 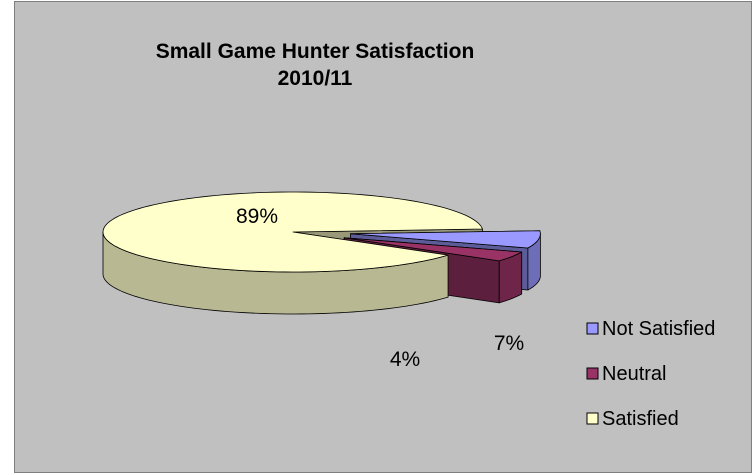 What do you see at coordinates (592, 373) in the screenshot?
I see `legend-swatch-neutral` at bounding box center [592, 373].